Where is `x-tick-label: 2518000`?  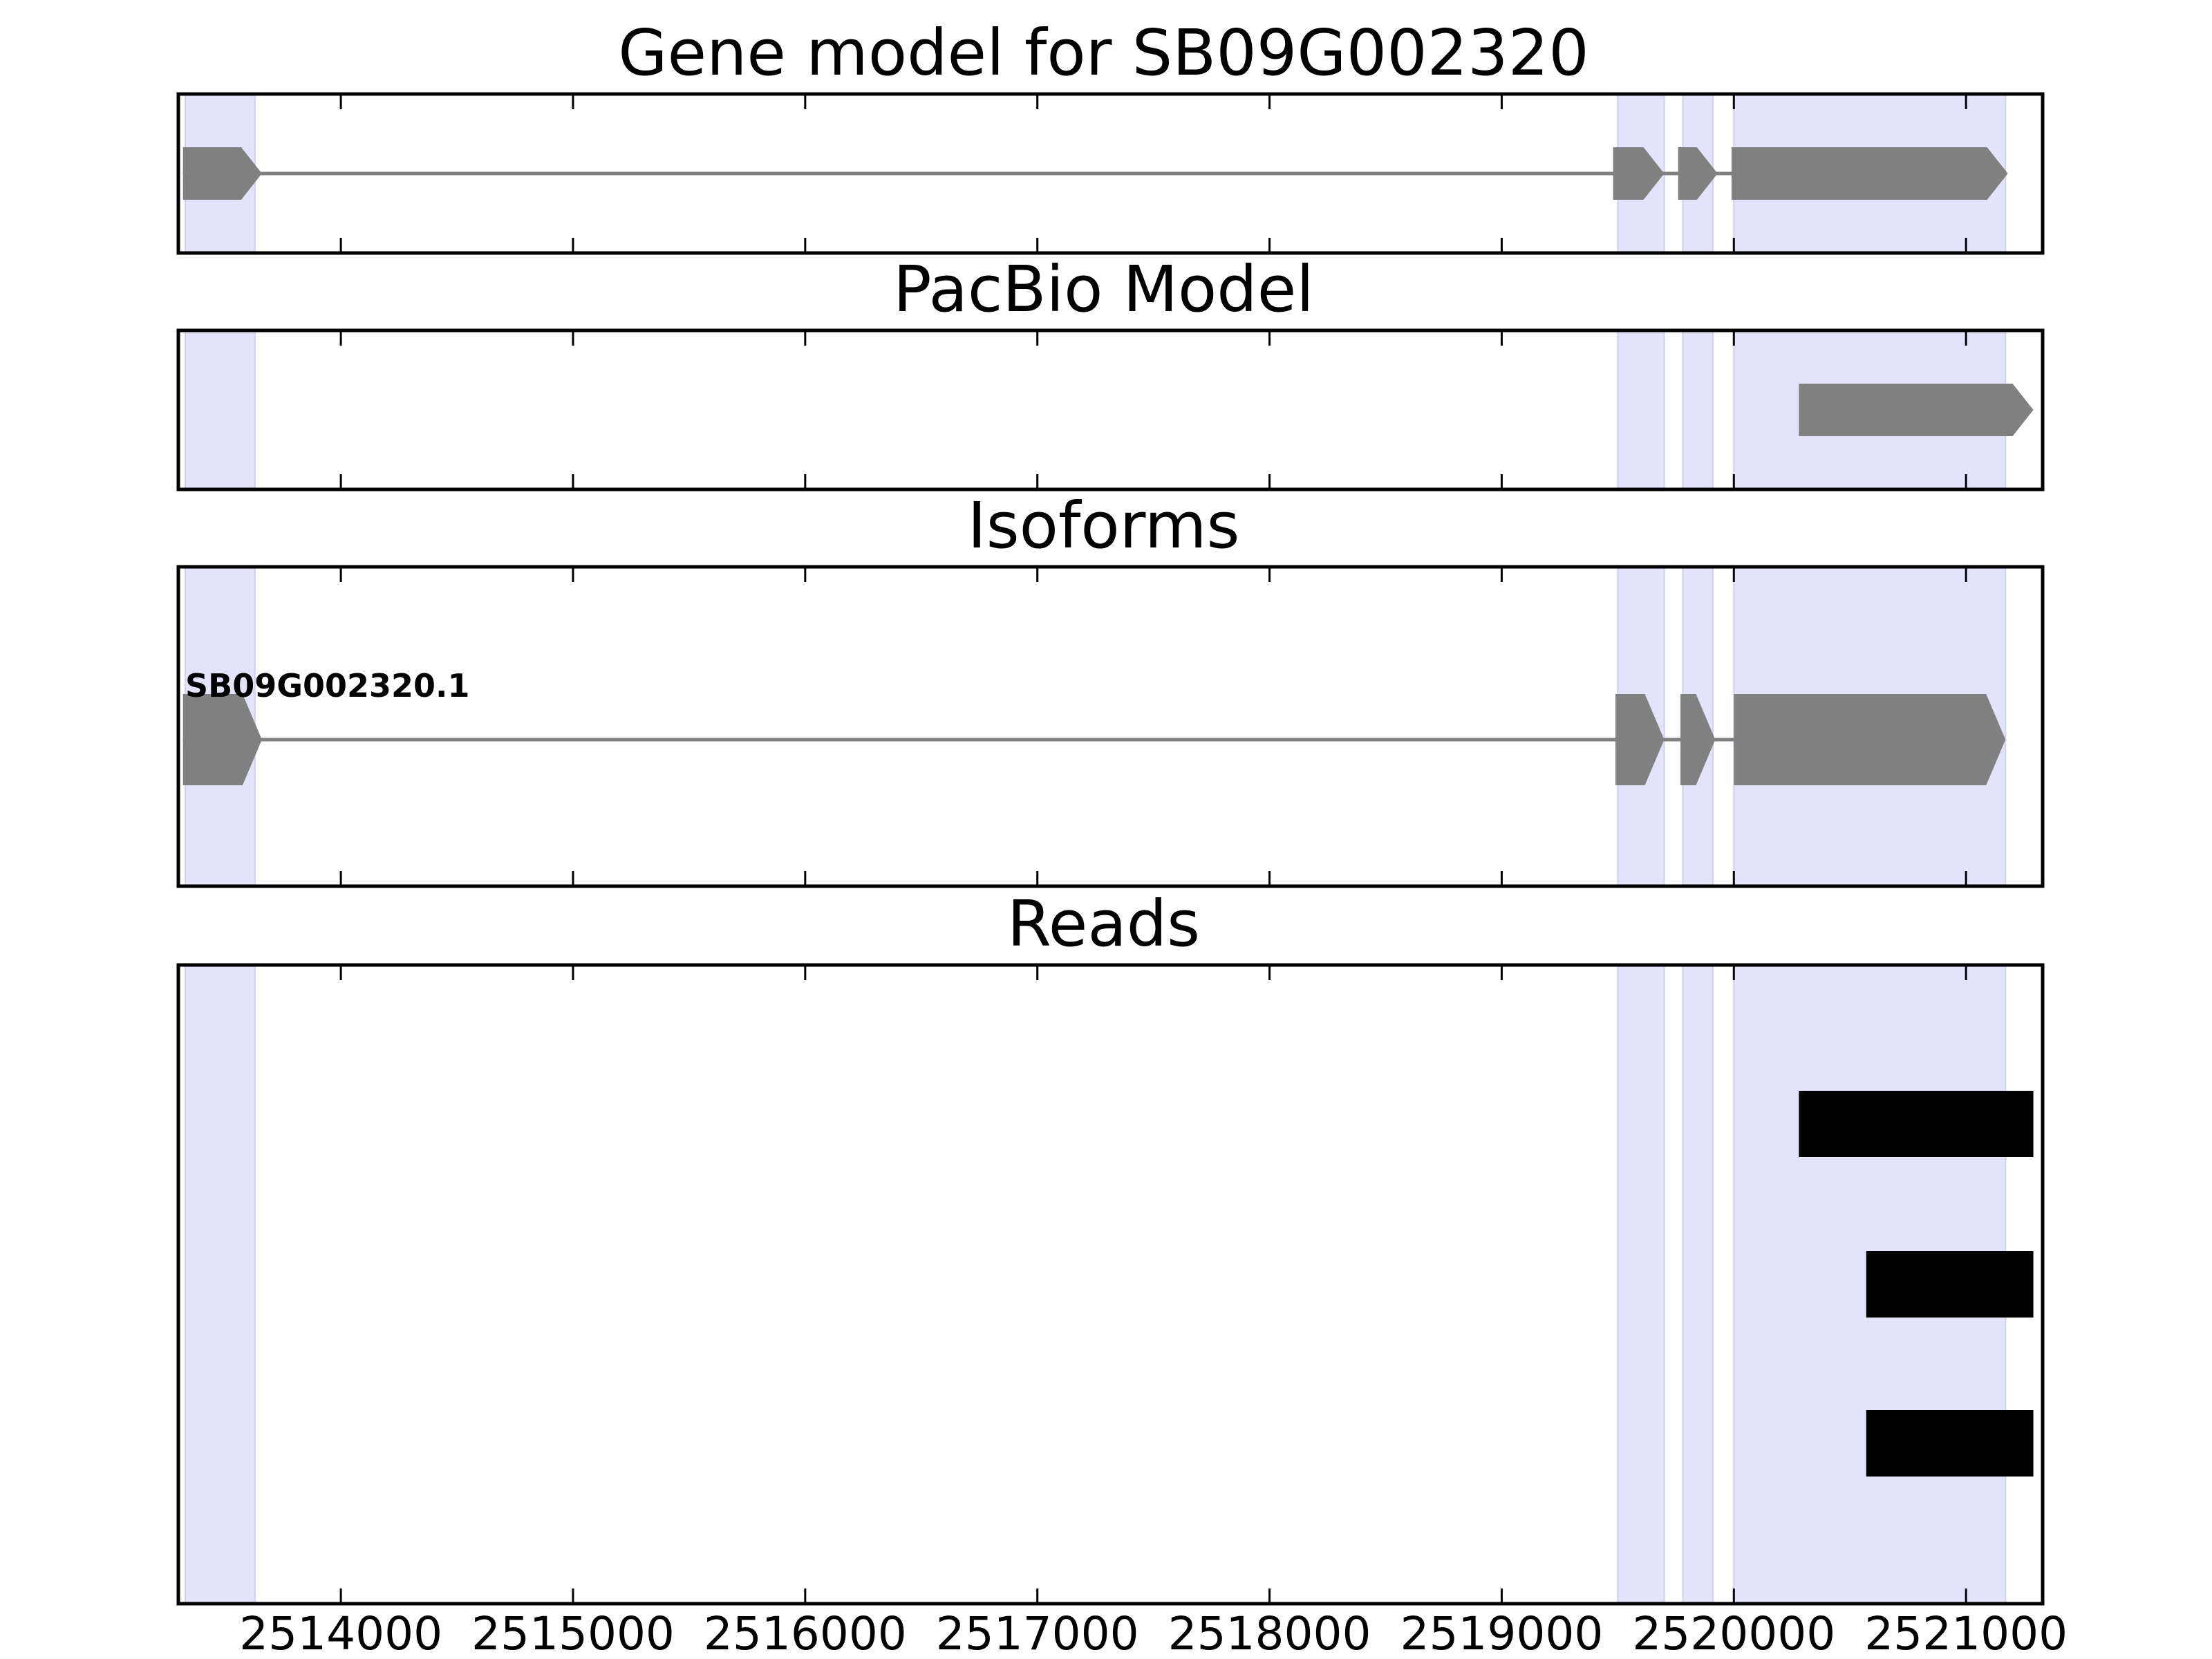
x-tick-label: 2518000 is located at coordinates (1269, 1633).